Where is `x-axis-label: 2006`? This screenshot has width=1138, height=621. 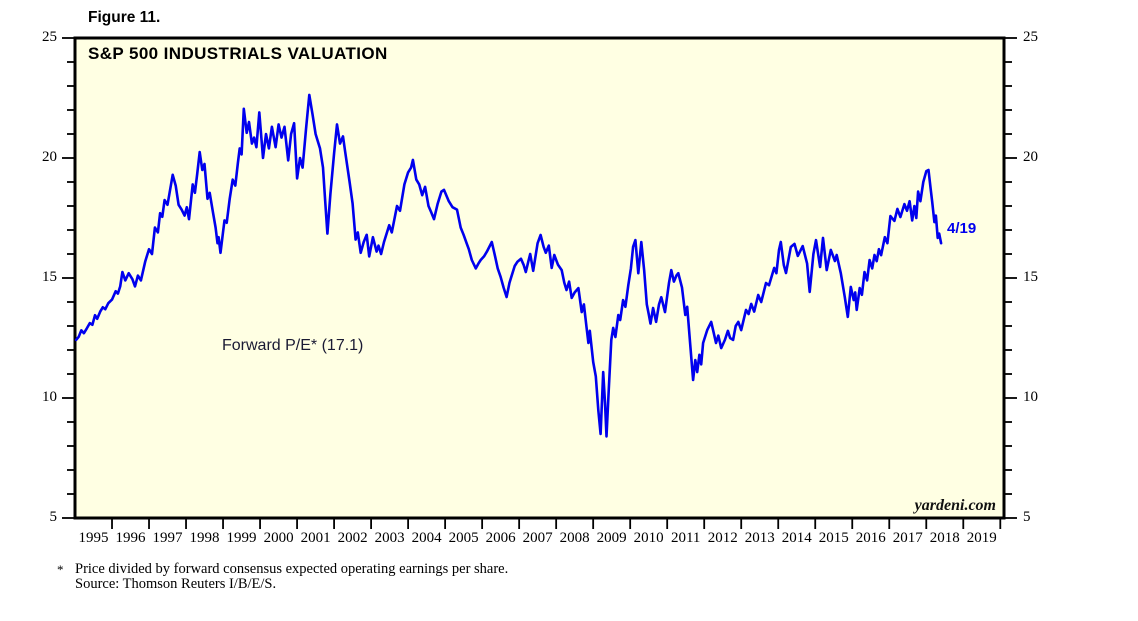
x-axis-label: 2006 is located at coordinates (500, 538).